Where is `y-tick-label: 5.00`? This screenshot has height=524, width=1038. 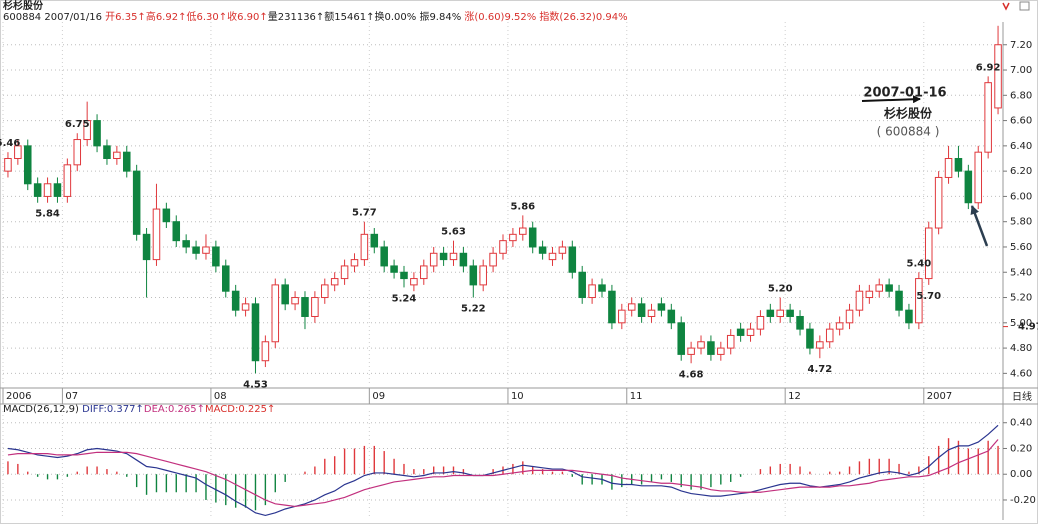 y-tick-label: 5.00 is located at coordinates (1021, 323).